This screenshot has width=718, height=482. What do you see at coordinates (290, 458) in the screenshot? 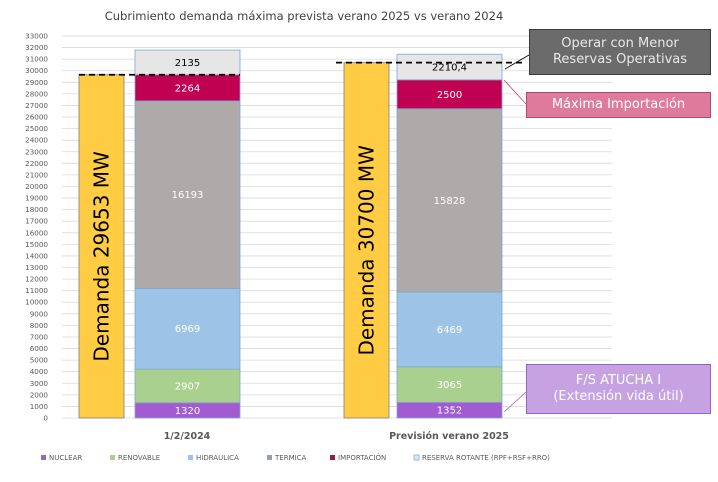
I see `legend-label: TERMICA` at bounding box center [290, 458].